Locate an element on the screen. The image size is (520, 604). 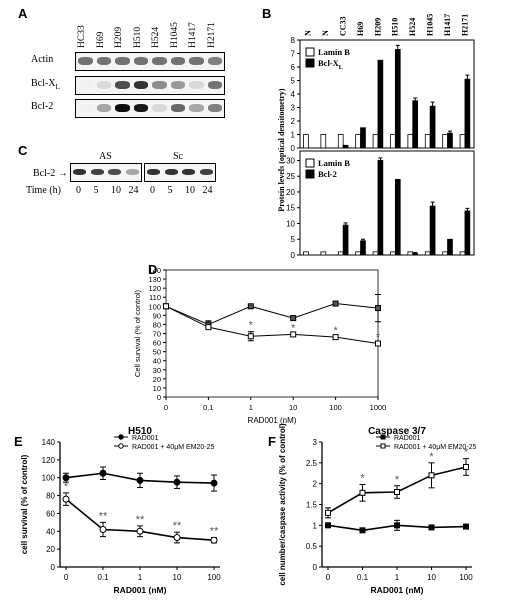
y-tick-label: 5 is located at coordinates (293, 81).